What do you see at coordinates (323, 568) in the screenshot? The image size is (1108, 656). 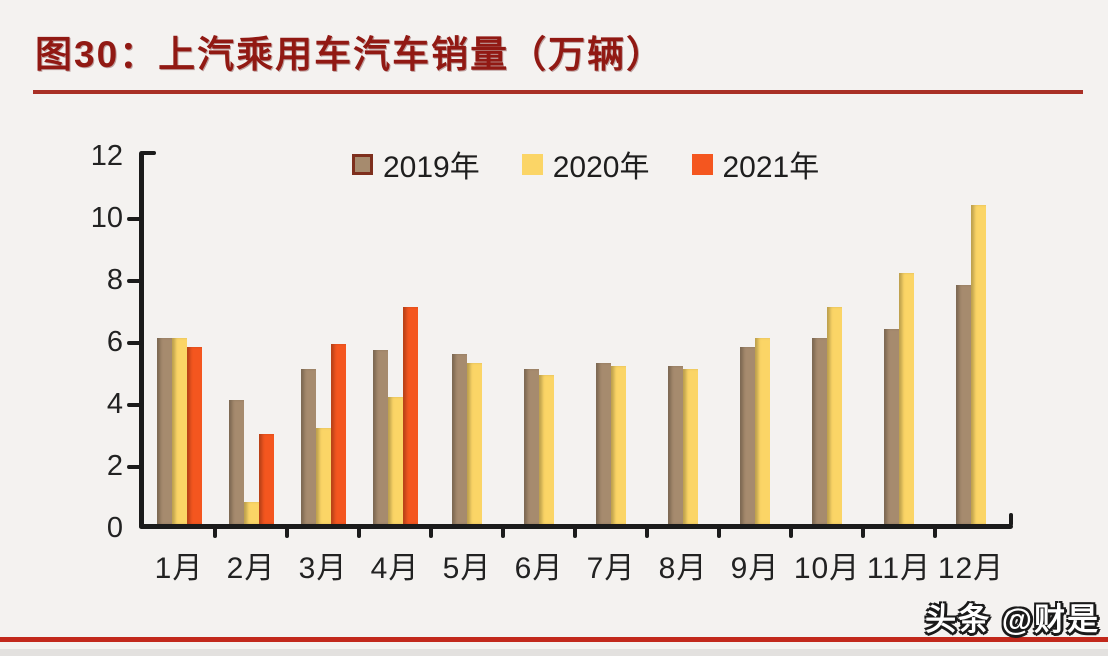 I see `x-axis-tick-label: 3月` at bounding box center [323, 568].